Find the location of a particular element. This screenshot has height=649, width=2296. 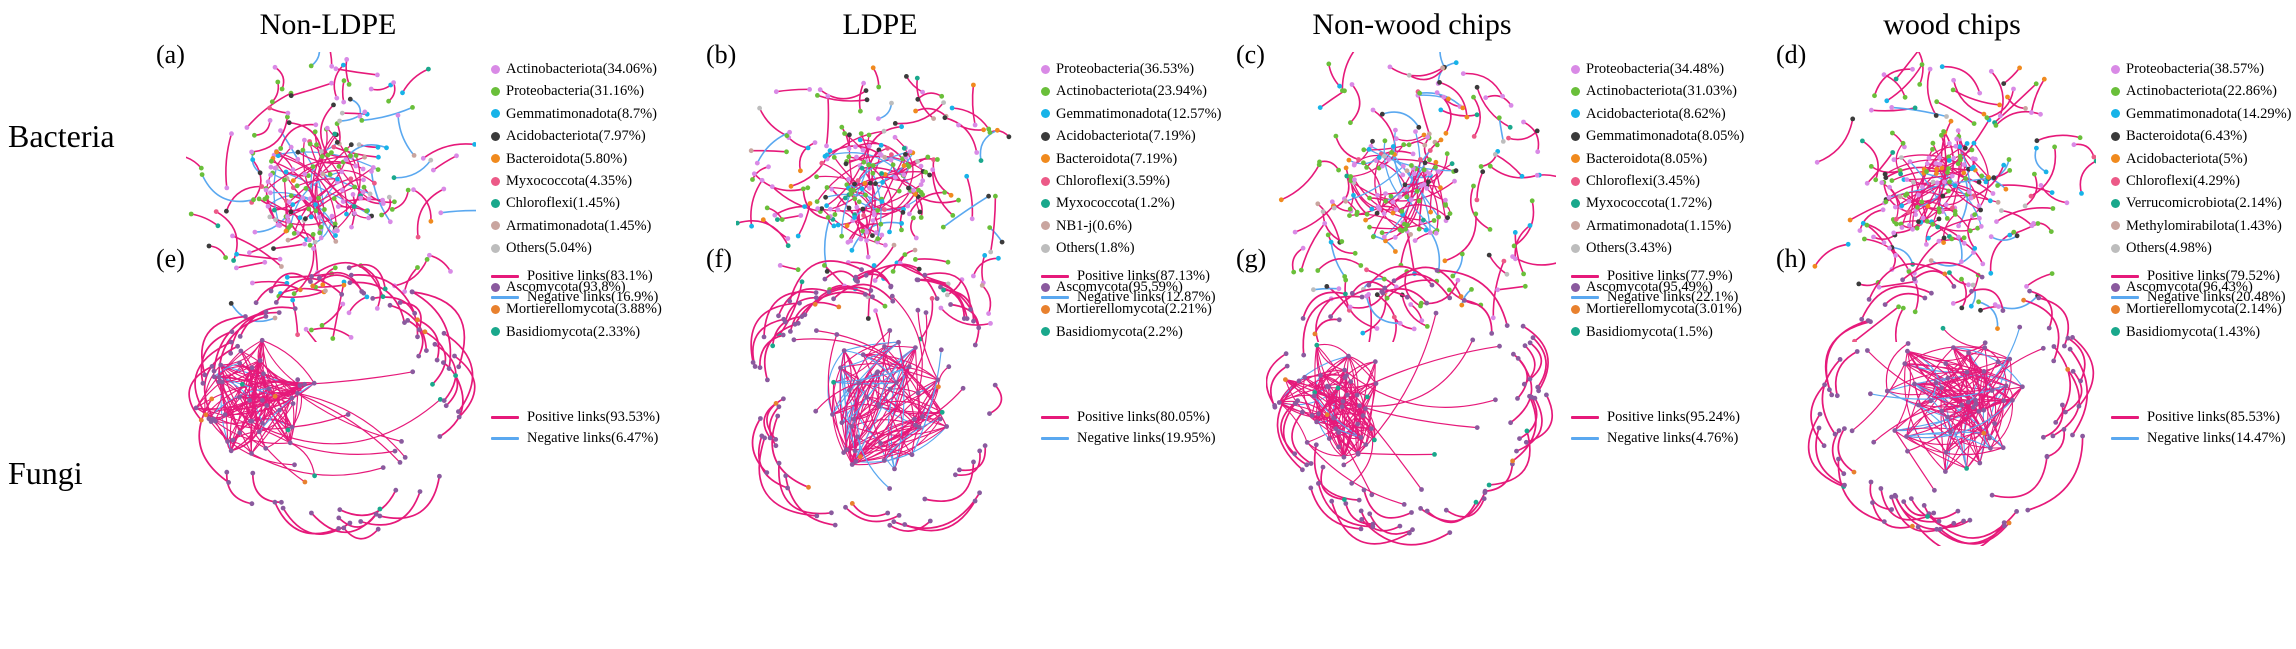

legend-dot is located at coordinates (495, 310).